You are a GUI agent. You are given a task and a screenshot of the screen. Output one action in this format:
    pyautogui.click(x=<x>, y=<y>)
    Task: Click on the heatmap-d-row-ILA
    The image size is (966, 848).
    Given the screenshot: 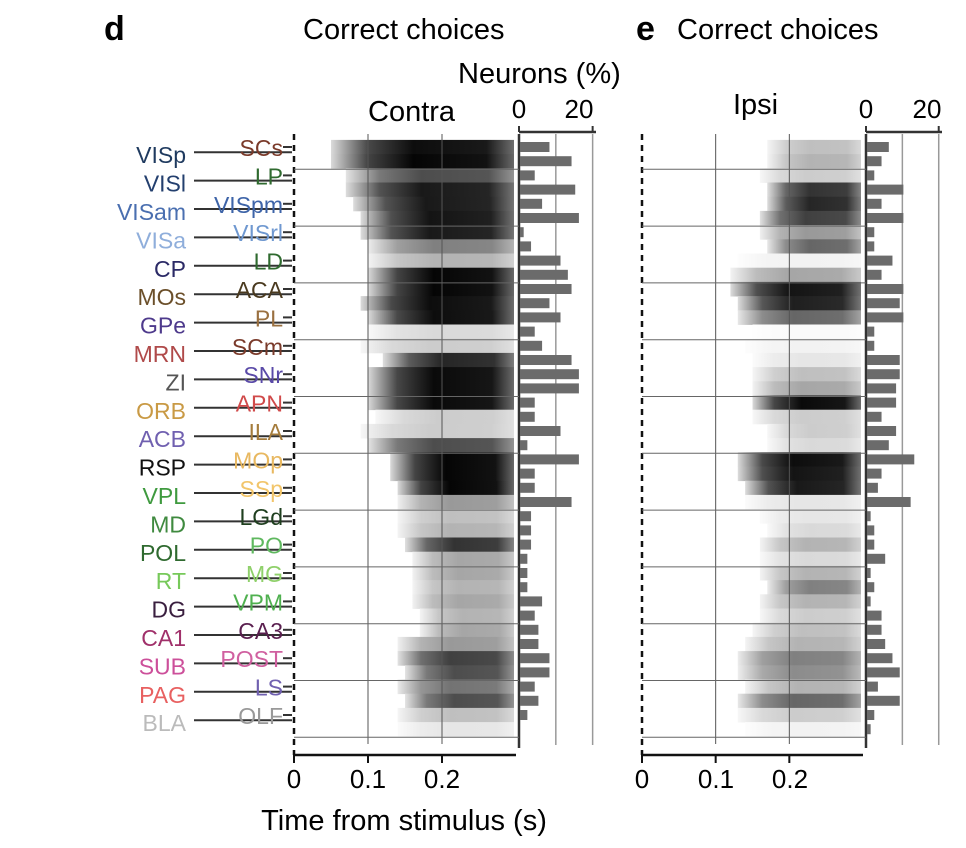 What is the action you would take?
    pyautogui.click(x=437, y=431)
    